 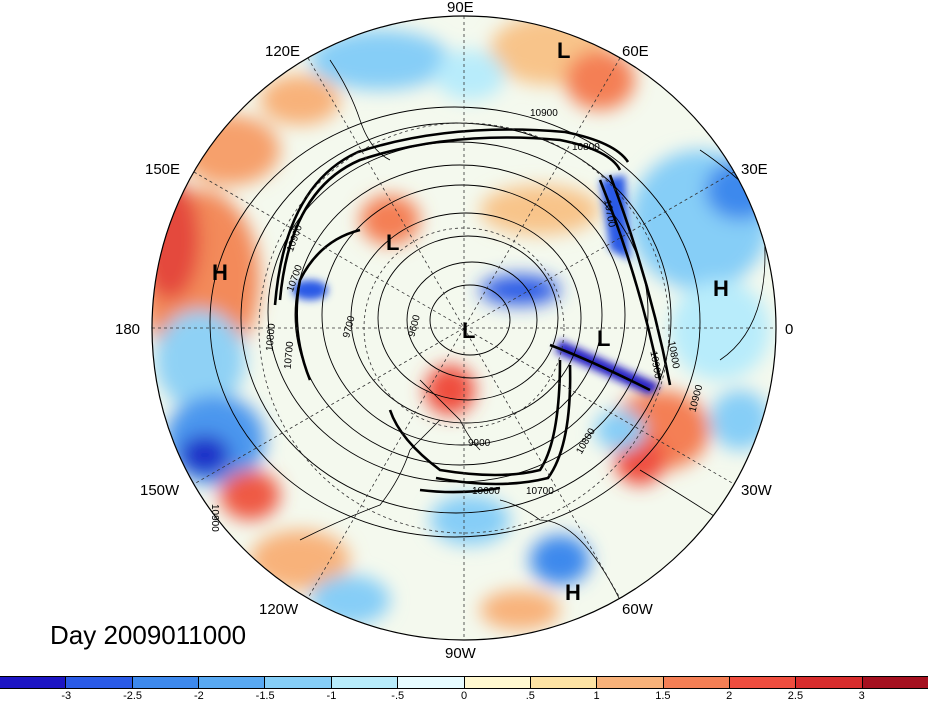 What do you see at coordinates (66, 696) in the screenshot?
I see `colorbar-tick-label: -3` at bounding box center [66, 696].